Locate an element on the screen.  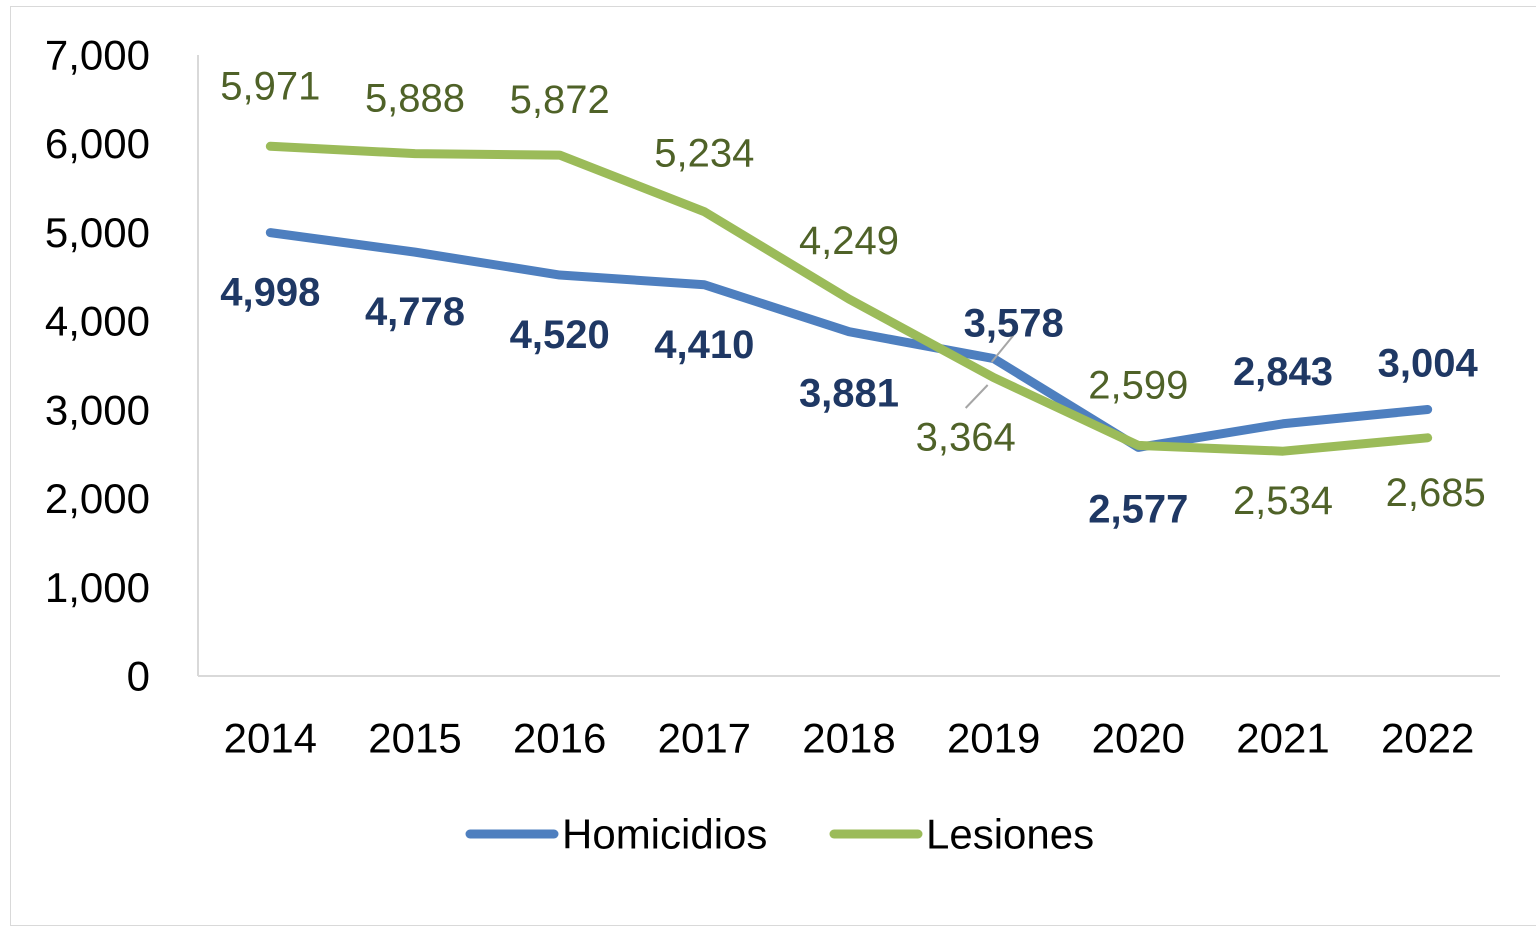
x-tick-label: 2016 is located at coordinates (559, 738).